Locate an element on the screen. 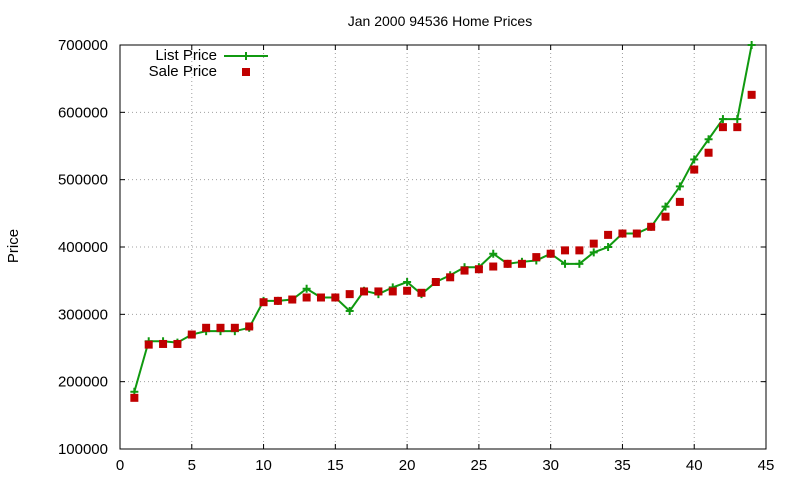  legend-label-list-price: List Price is located at coordinates (186, 55).